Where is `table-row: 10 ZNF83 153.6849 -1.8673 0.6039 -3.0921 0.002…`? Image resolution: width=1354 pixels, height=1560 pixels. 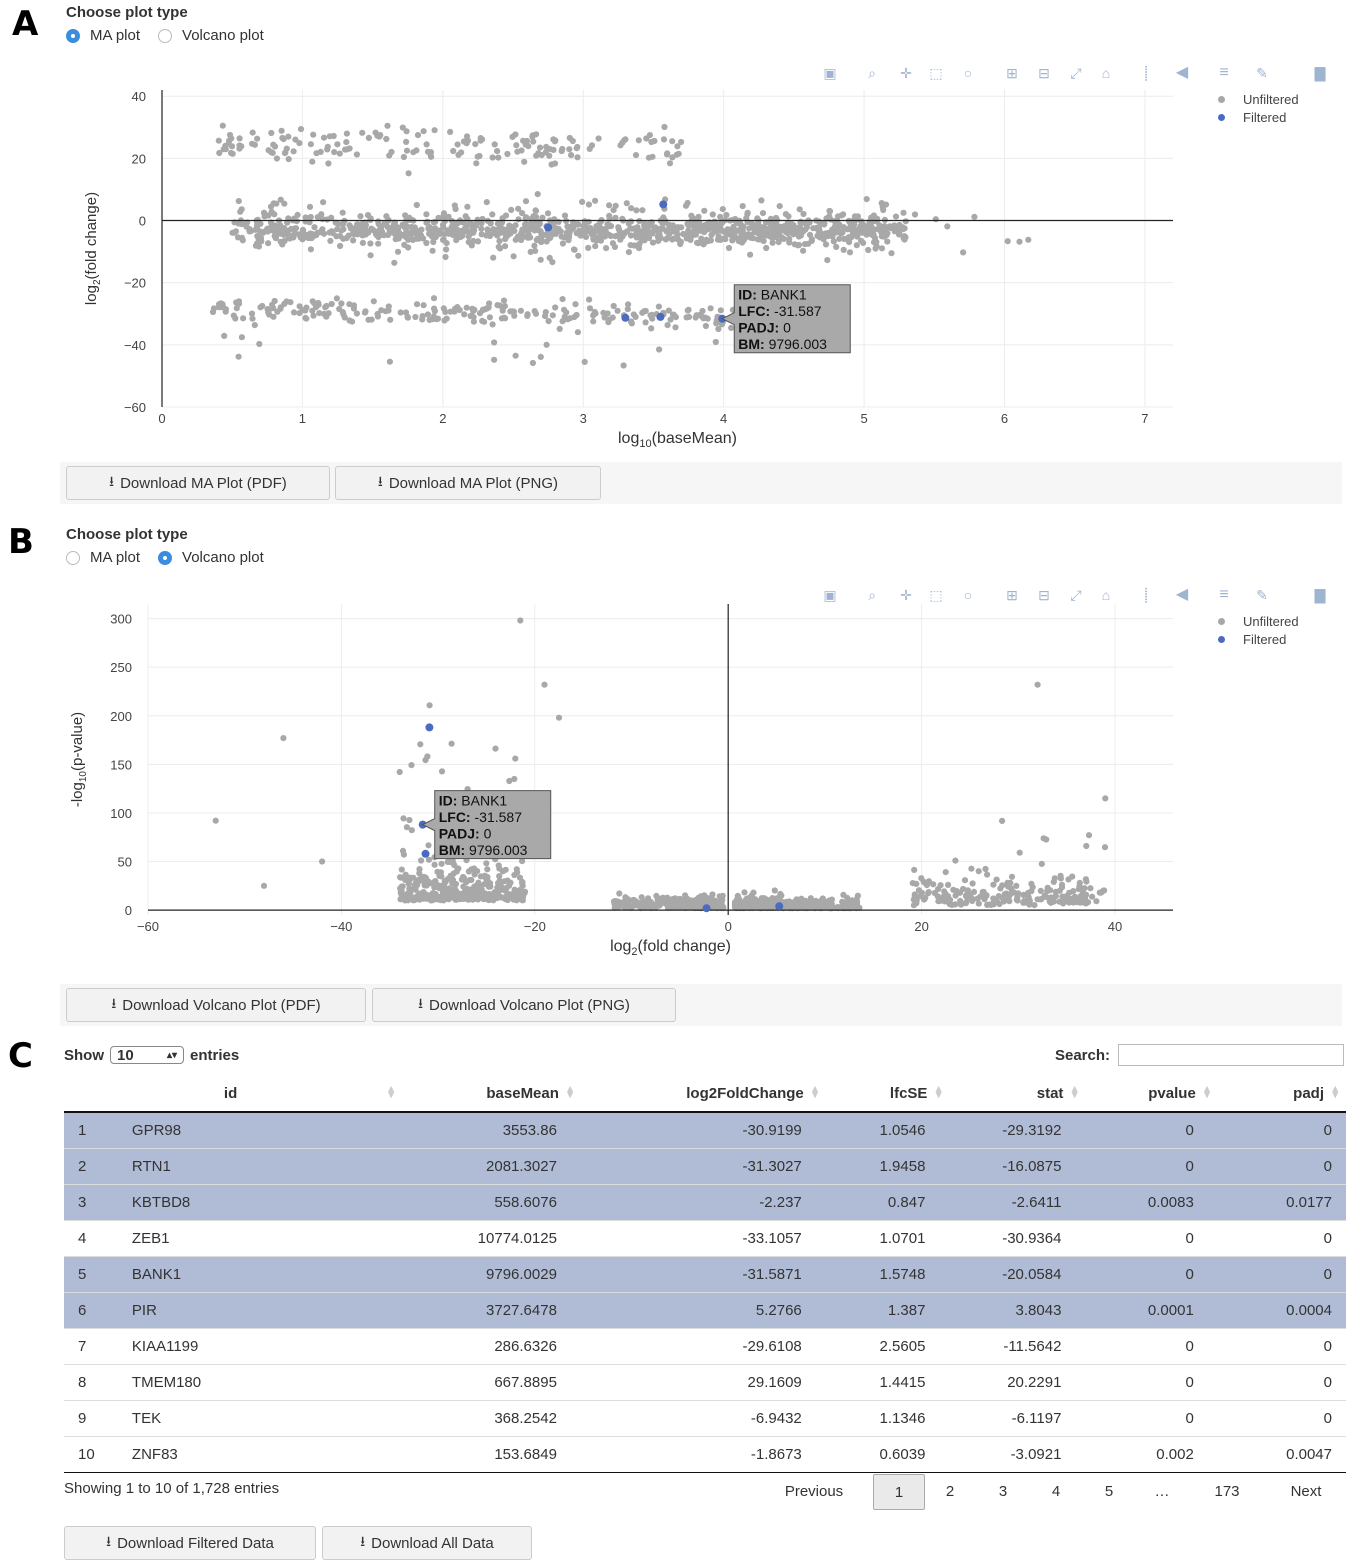 table-row: 10 ZNF83 153.6849 -1.8673 0.6039 -3.0921 0.002… is located at coordinates (705, 1455).